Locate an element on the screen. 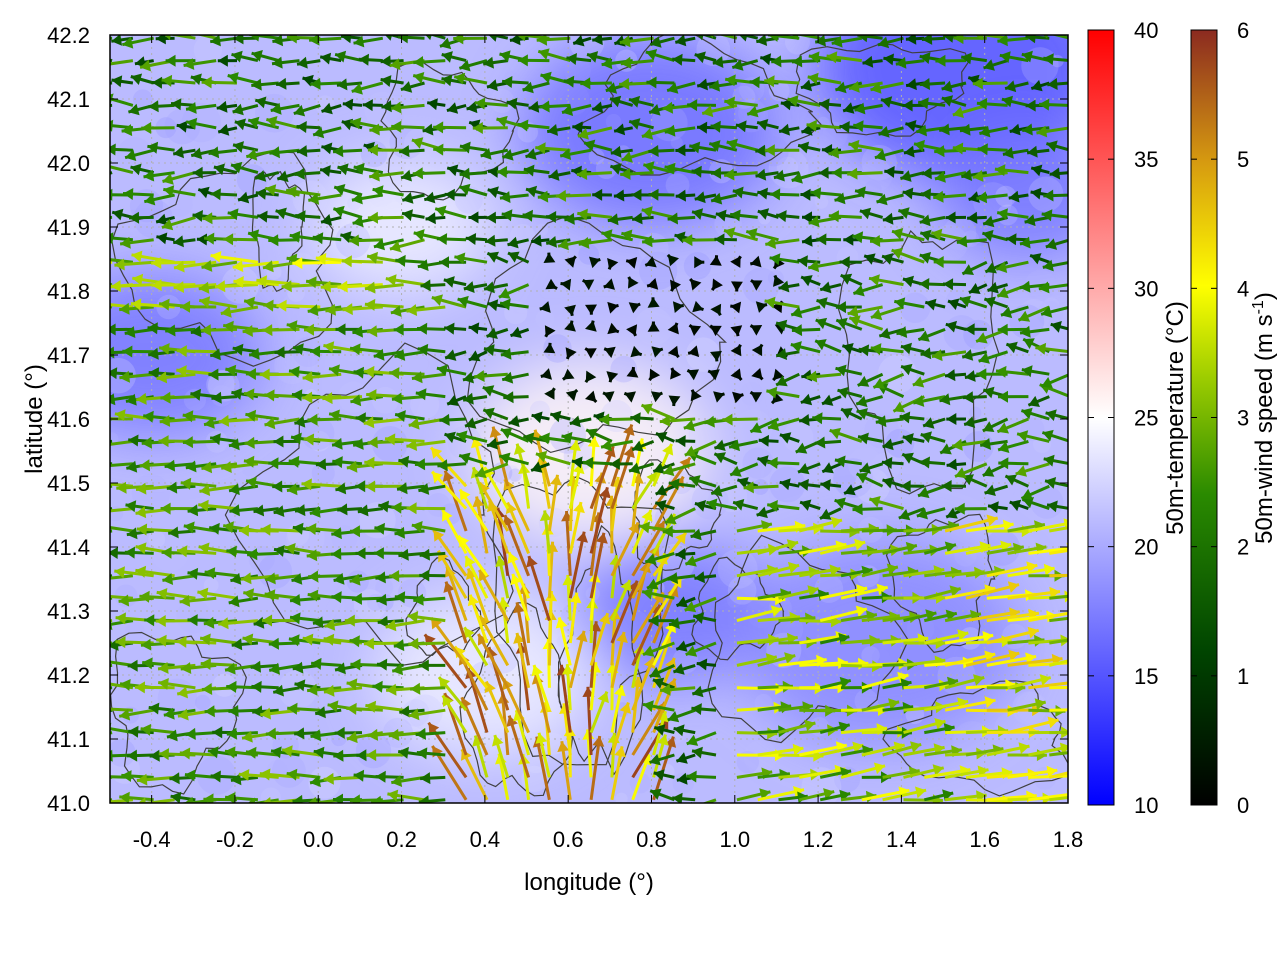  x-tick-label: 0.2 is located at coordinates (401, 839).